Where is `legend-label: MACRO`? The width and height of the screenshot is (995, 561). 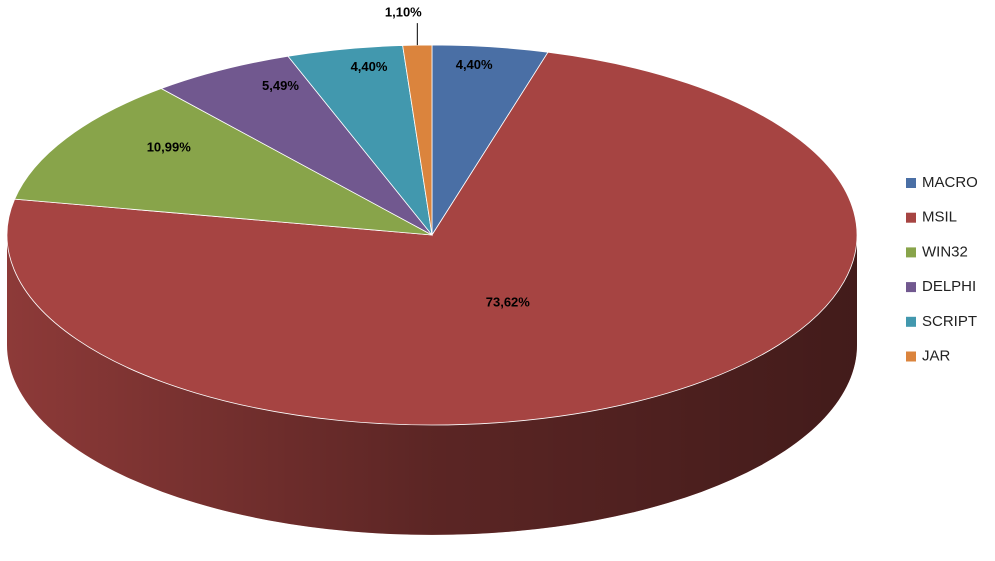 legend-label: MACRO is located at coordinates (950, 182).